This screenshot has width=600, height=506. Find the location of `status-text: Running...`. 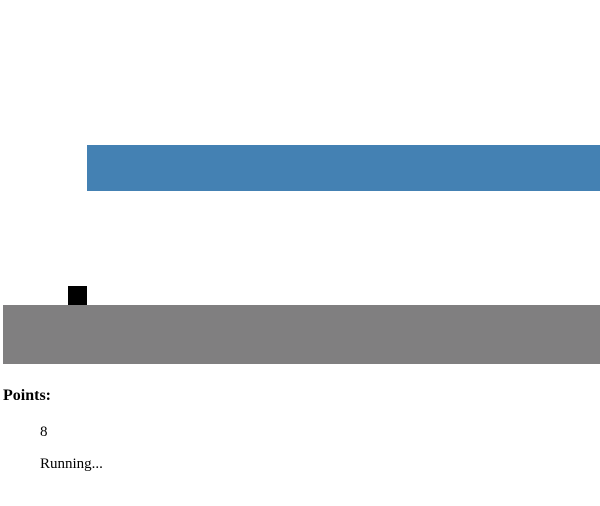

status-text: Running... is located at coordinates (71, 464).